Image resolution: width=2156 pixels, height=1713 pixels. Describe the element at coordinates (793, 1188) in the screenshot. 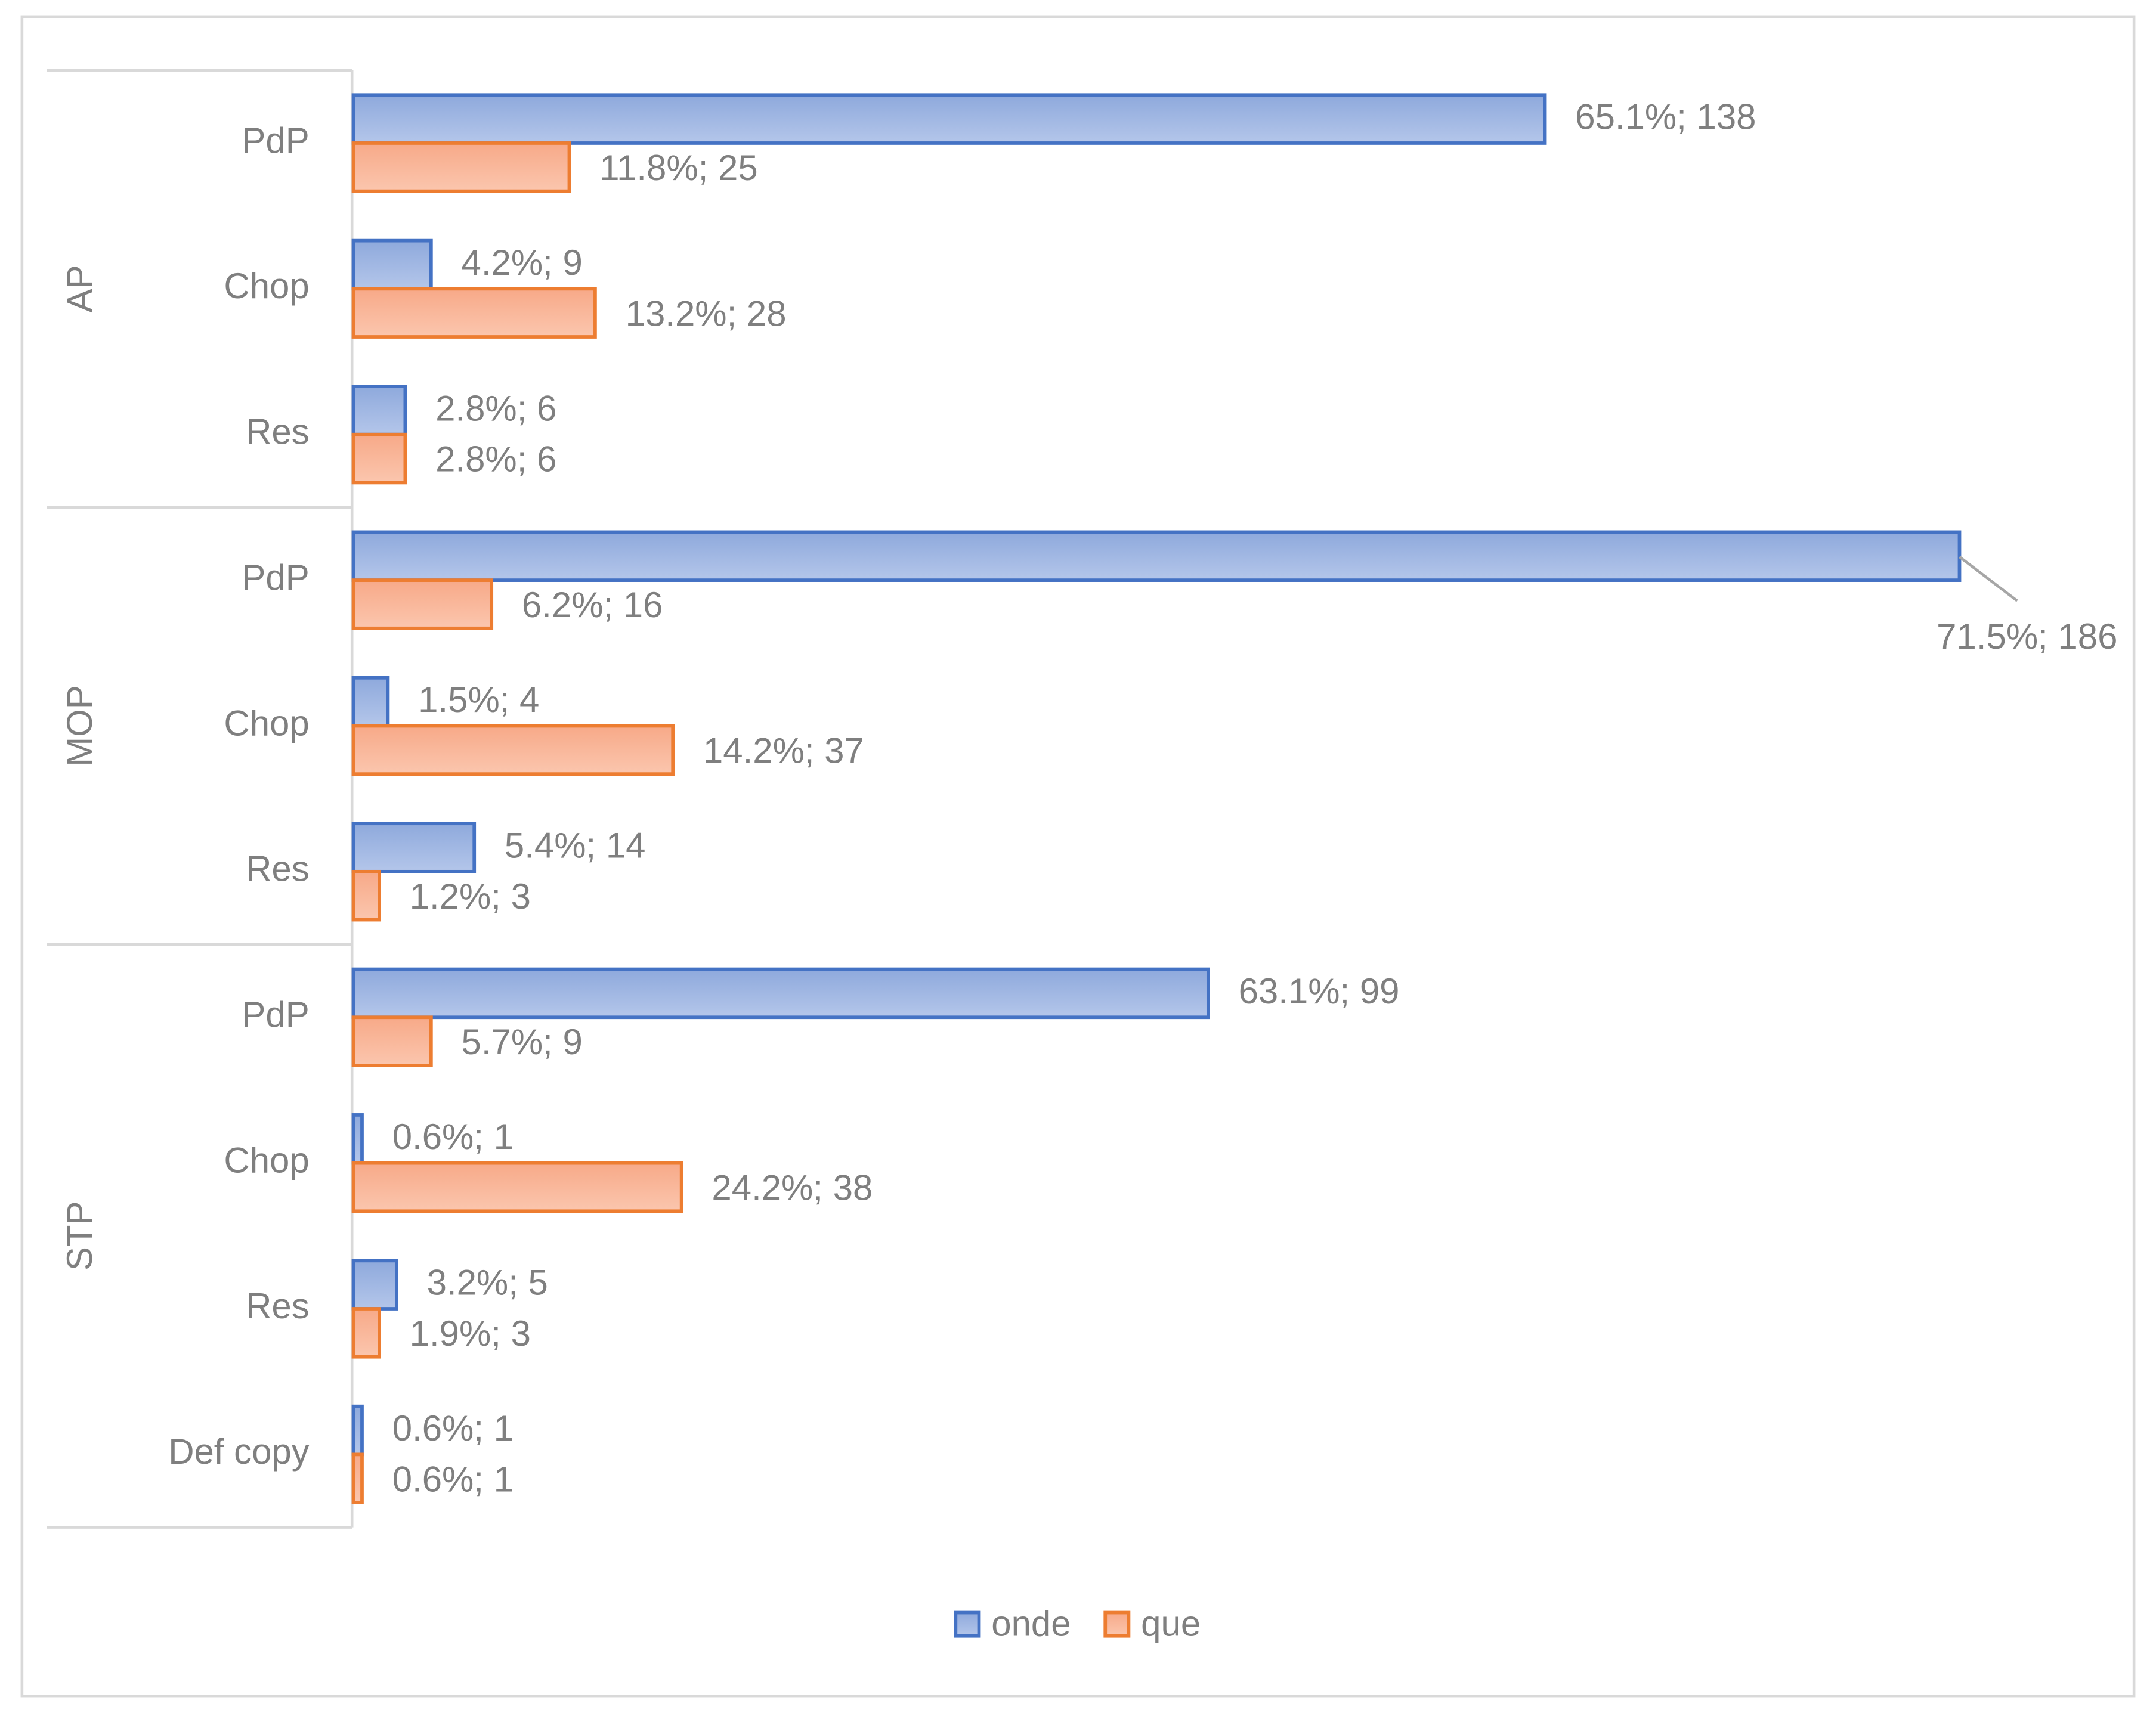

I see `value-label: 24.2%; 38` at that location.